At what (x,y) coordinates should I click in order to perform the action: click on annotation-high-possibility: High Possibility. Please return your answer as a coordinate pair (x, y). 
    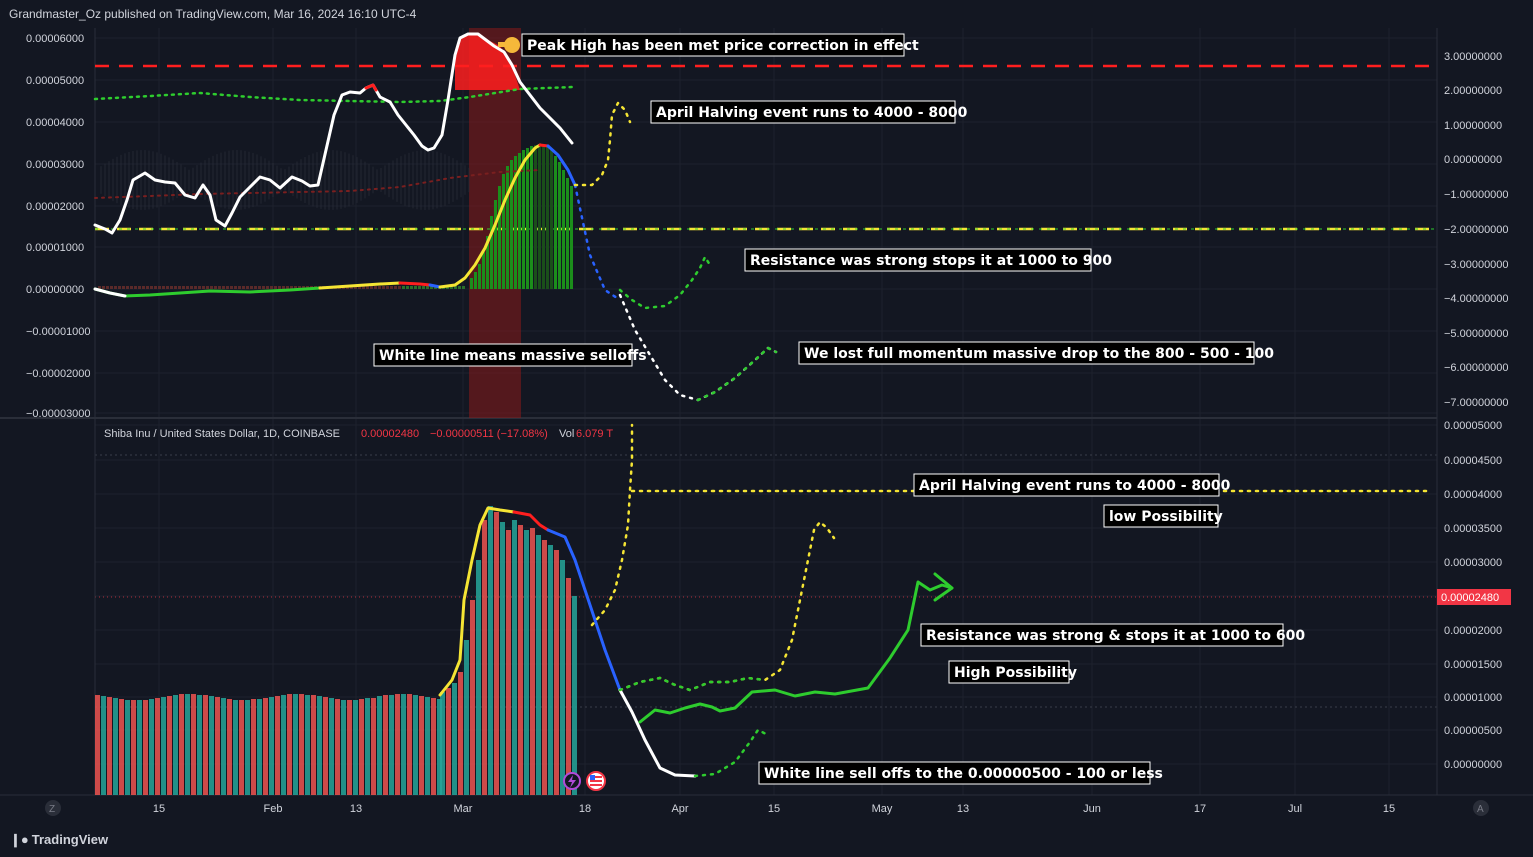
    Looking at the image, I should click on (1012, 672).